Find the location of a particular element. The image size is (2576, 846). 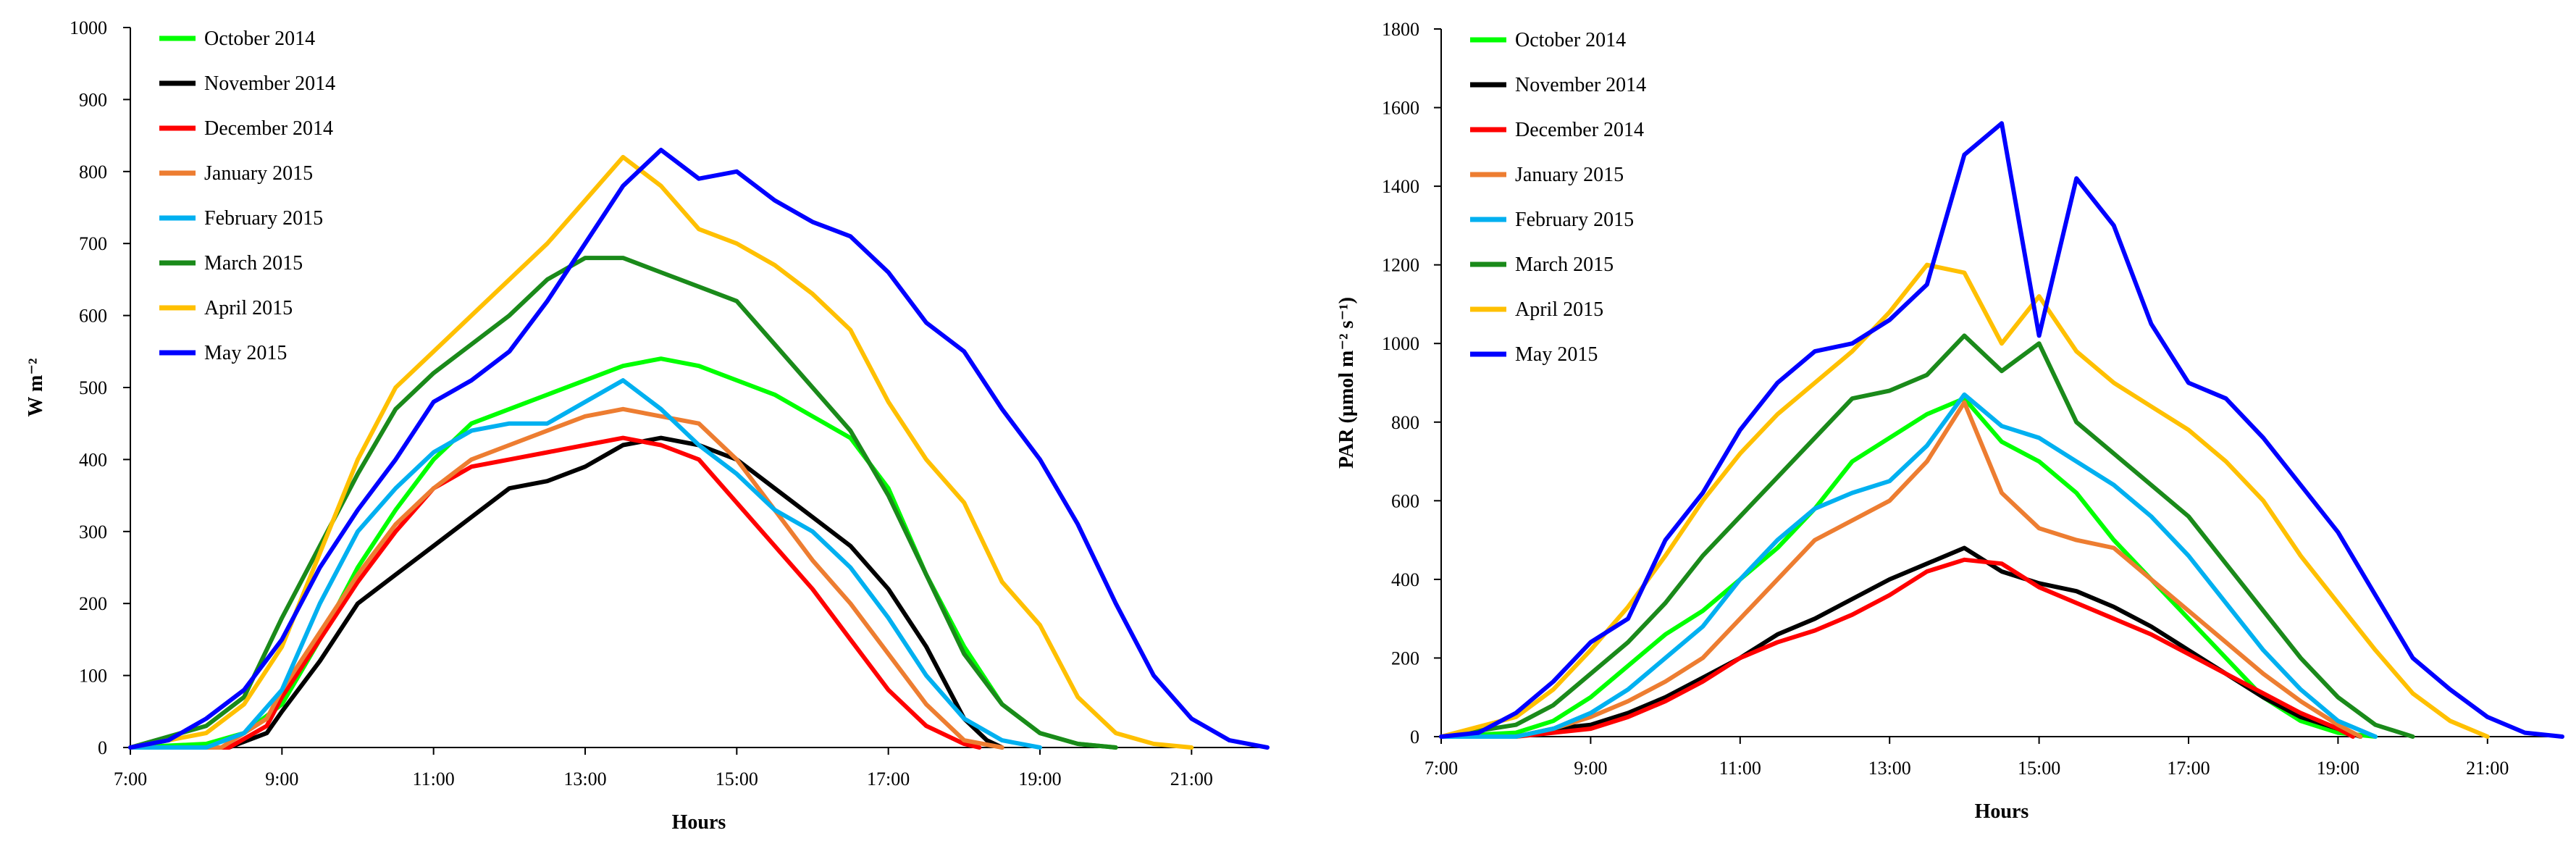

series-line-february-2015 is located at coordinates (1908, 565).